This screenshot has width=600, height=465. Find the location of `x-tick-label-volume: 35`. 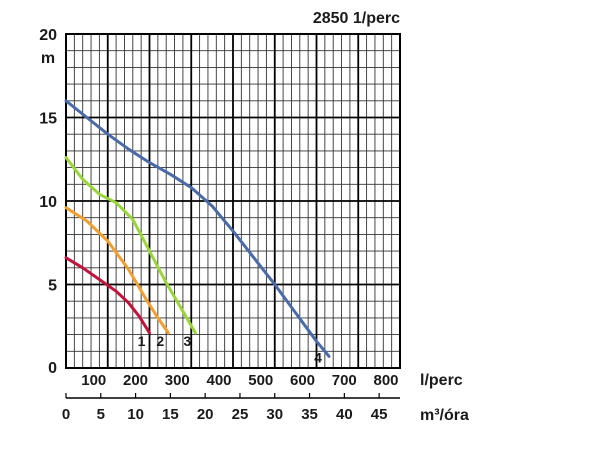

x-tick-label-volume: 35 is located at coordinates (309, 414).